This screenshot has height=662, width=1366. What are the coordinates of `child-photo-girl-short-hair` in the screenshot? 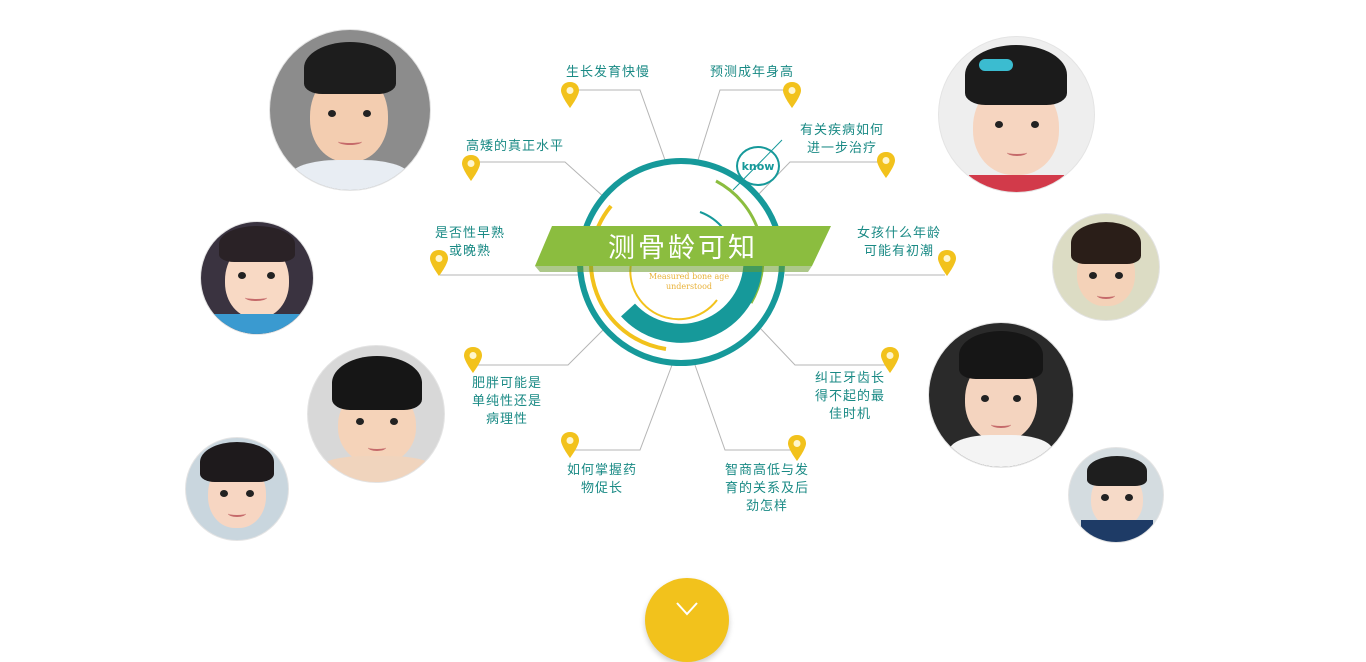 It's located at (1001, 395).